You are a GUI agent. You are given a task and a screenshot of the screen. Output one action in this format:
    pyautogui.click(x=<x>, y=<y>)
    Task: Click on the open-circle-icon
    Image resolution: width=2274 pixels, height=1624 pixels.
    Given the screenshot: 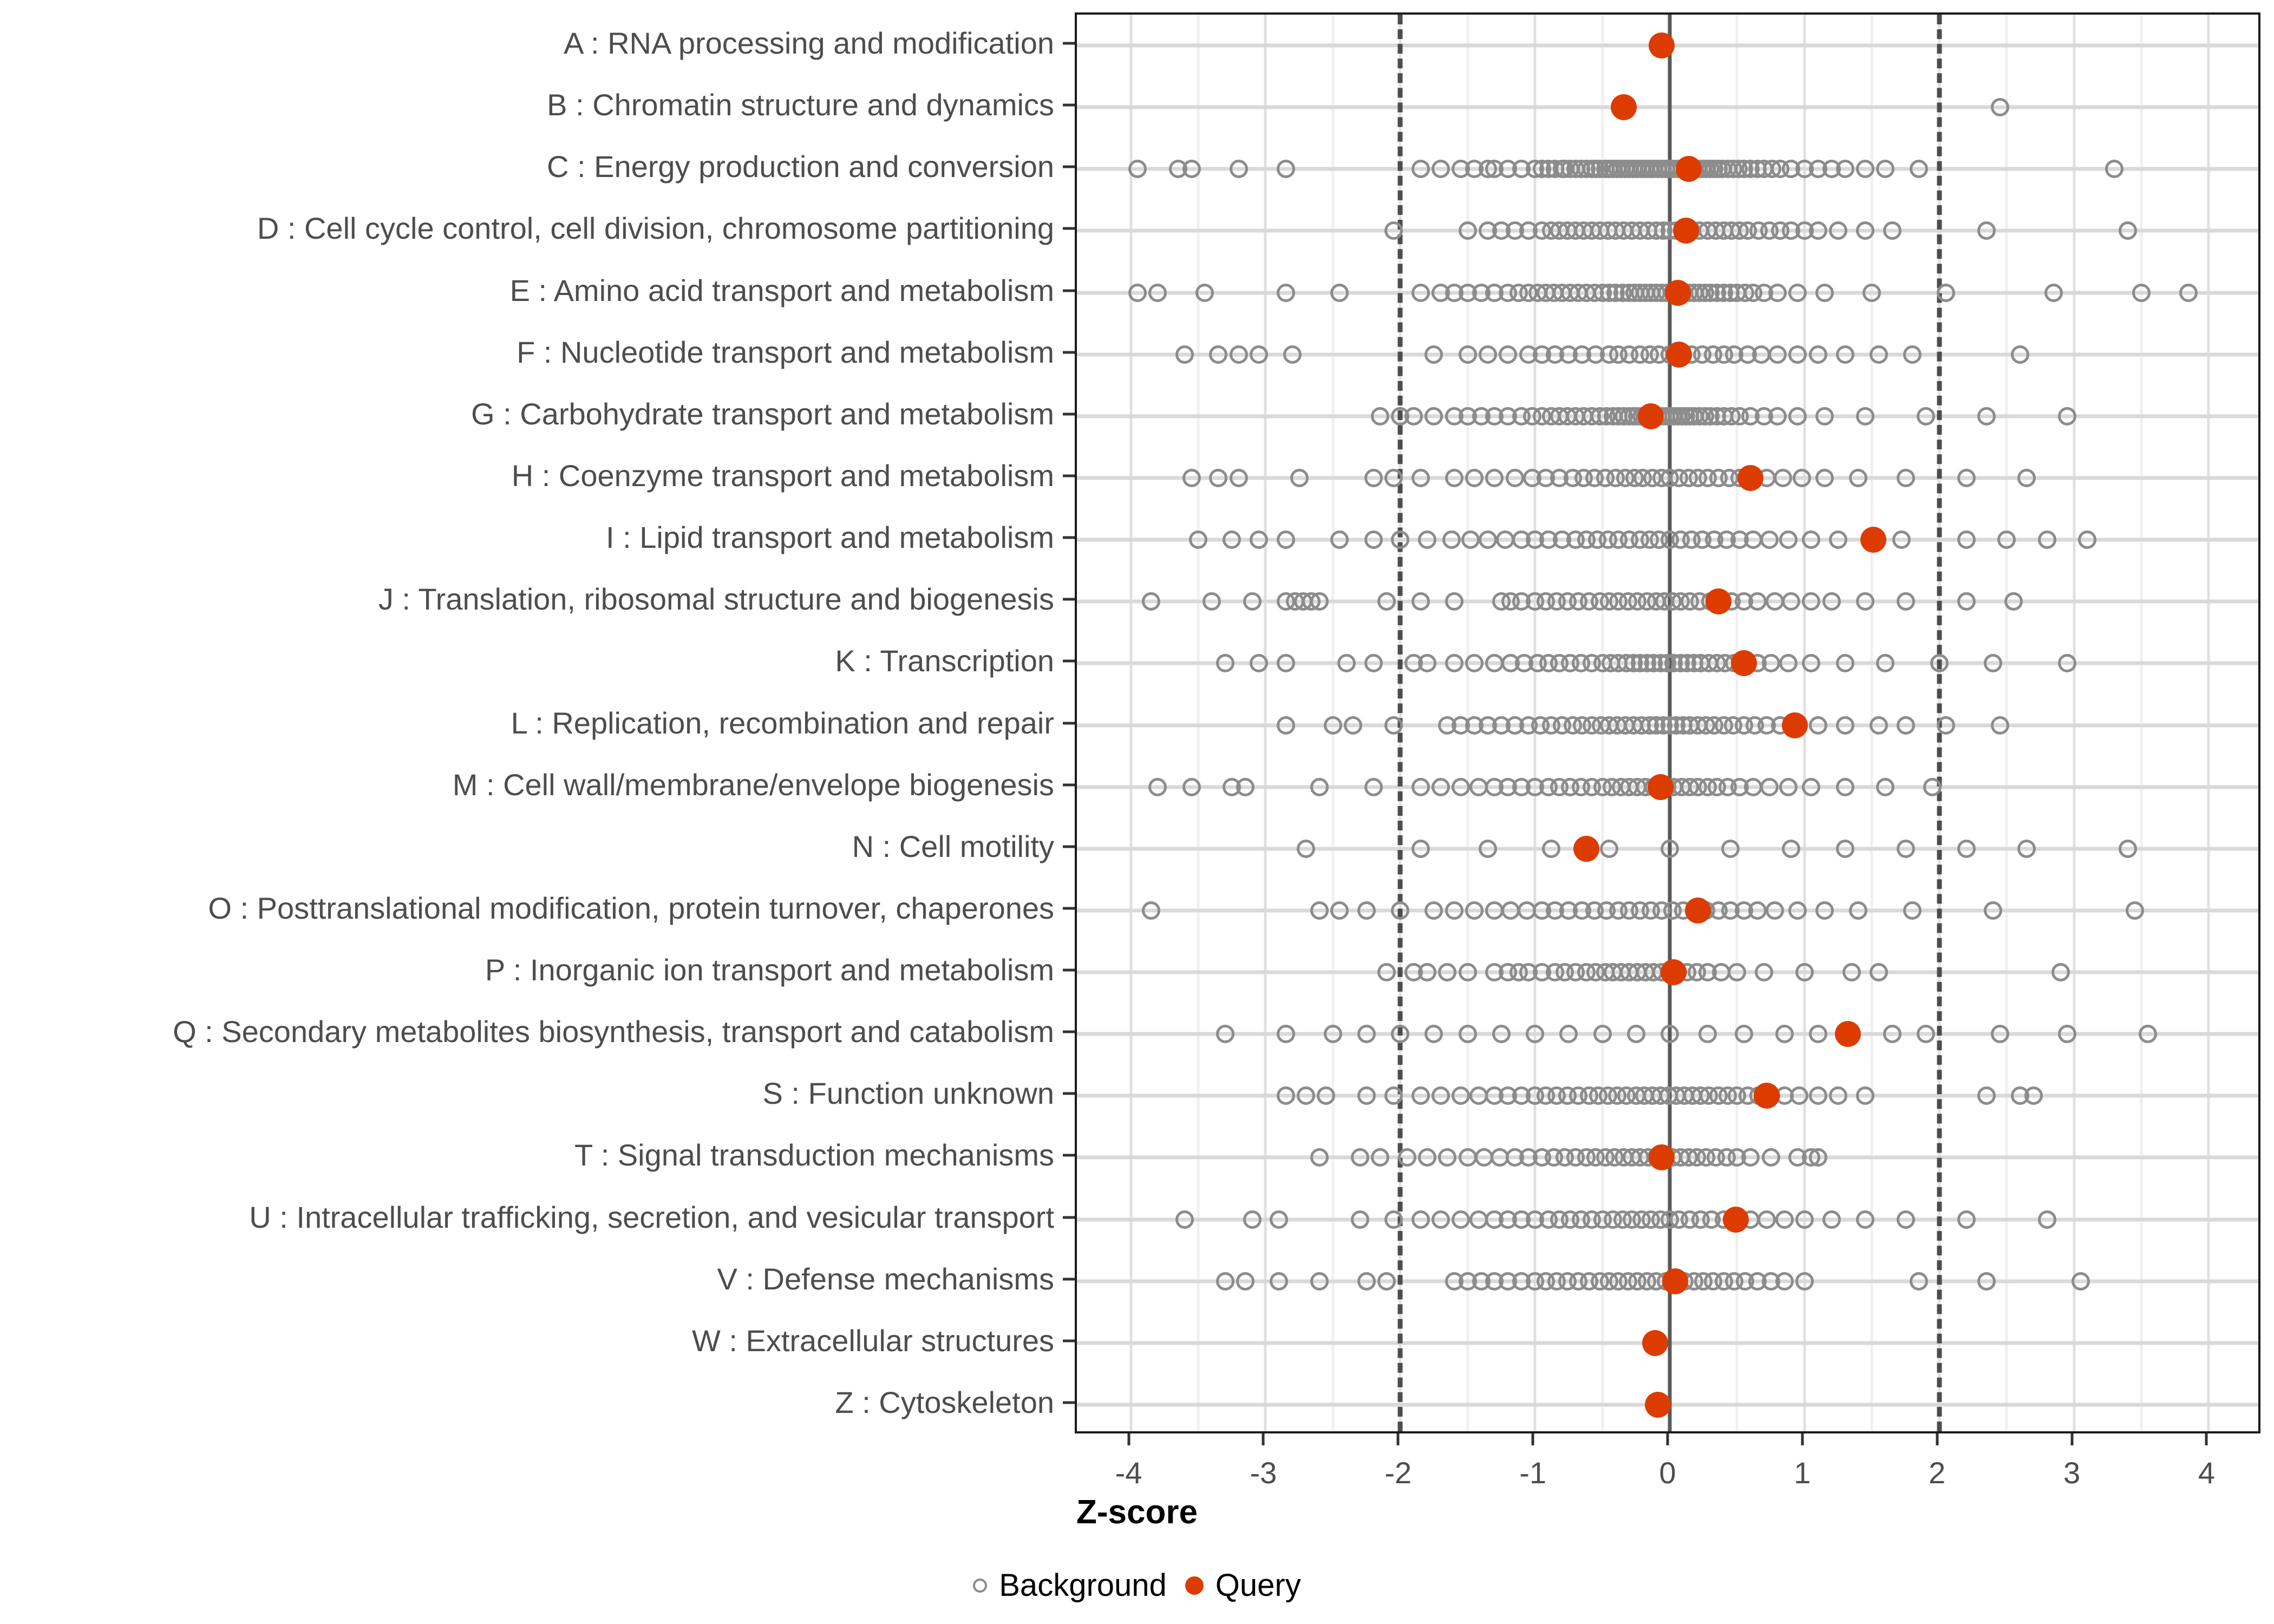 What is the action you would take?
    pyautogui.click(x=981, y=1586)
    